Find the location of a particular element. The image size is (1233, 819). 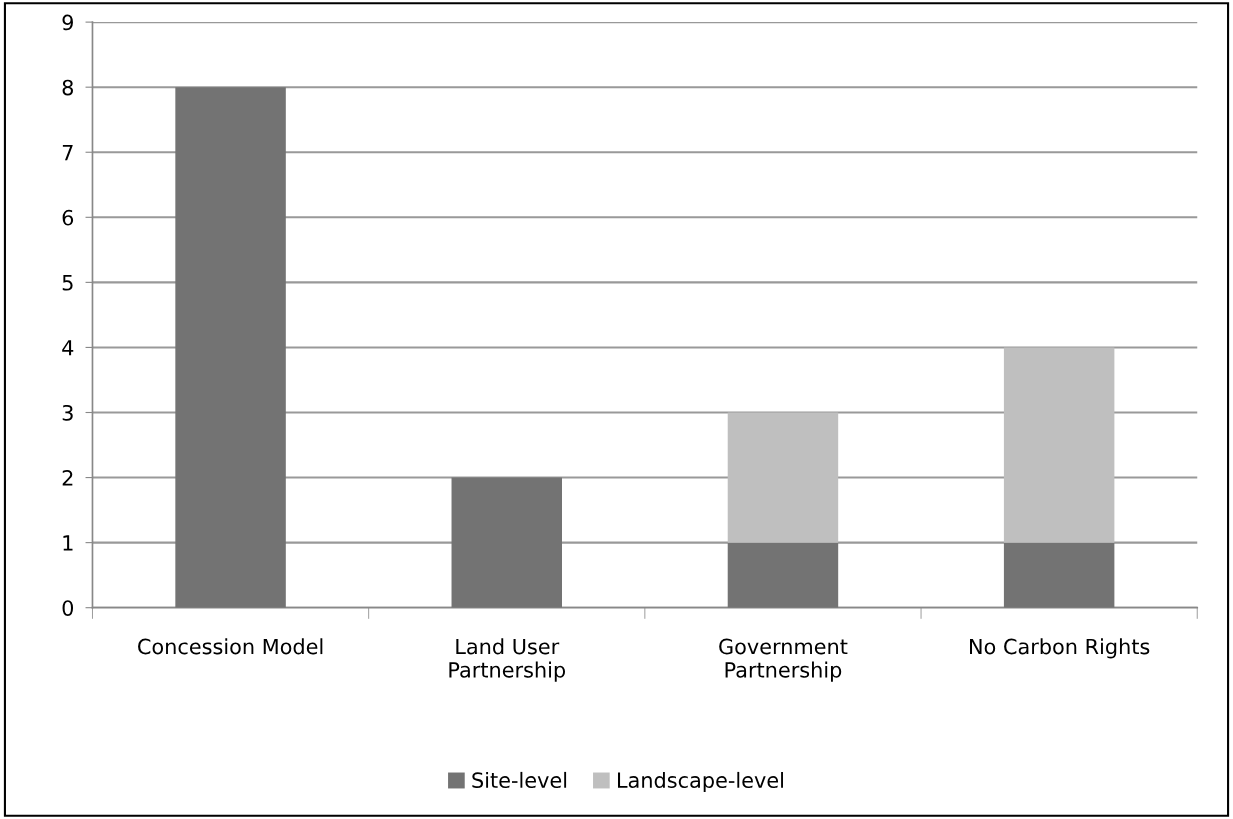

y-tick-label: 7 is located at coordinates (67, 152).